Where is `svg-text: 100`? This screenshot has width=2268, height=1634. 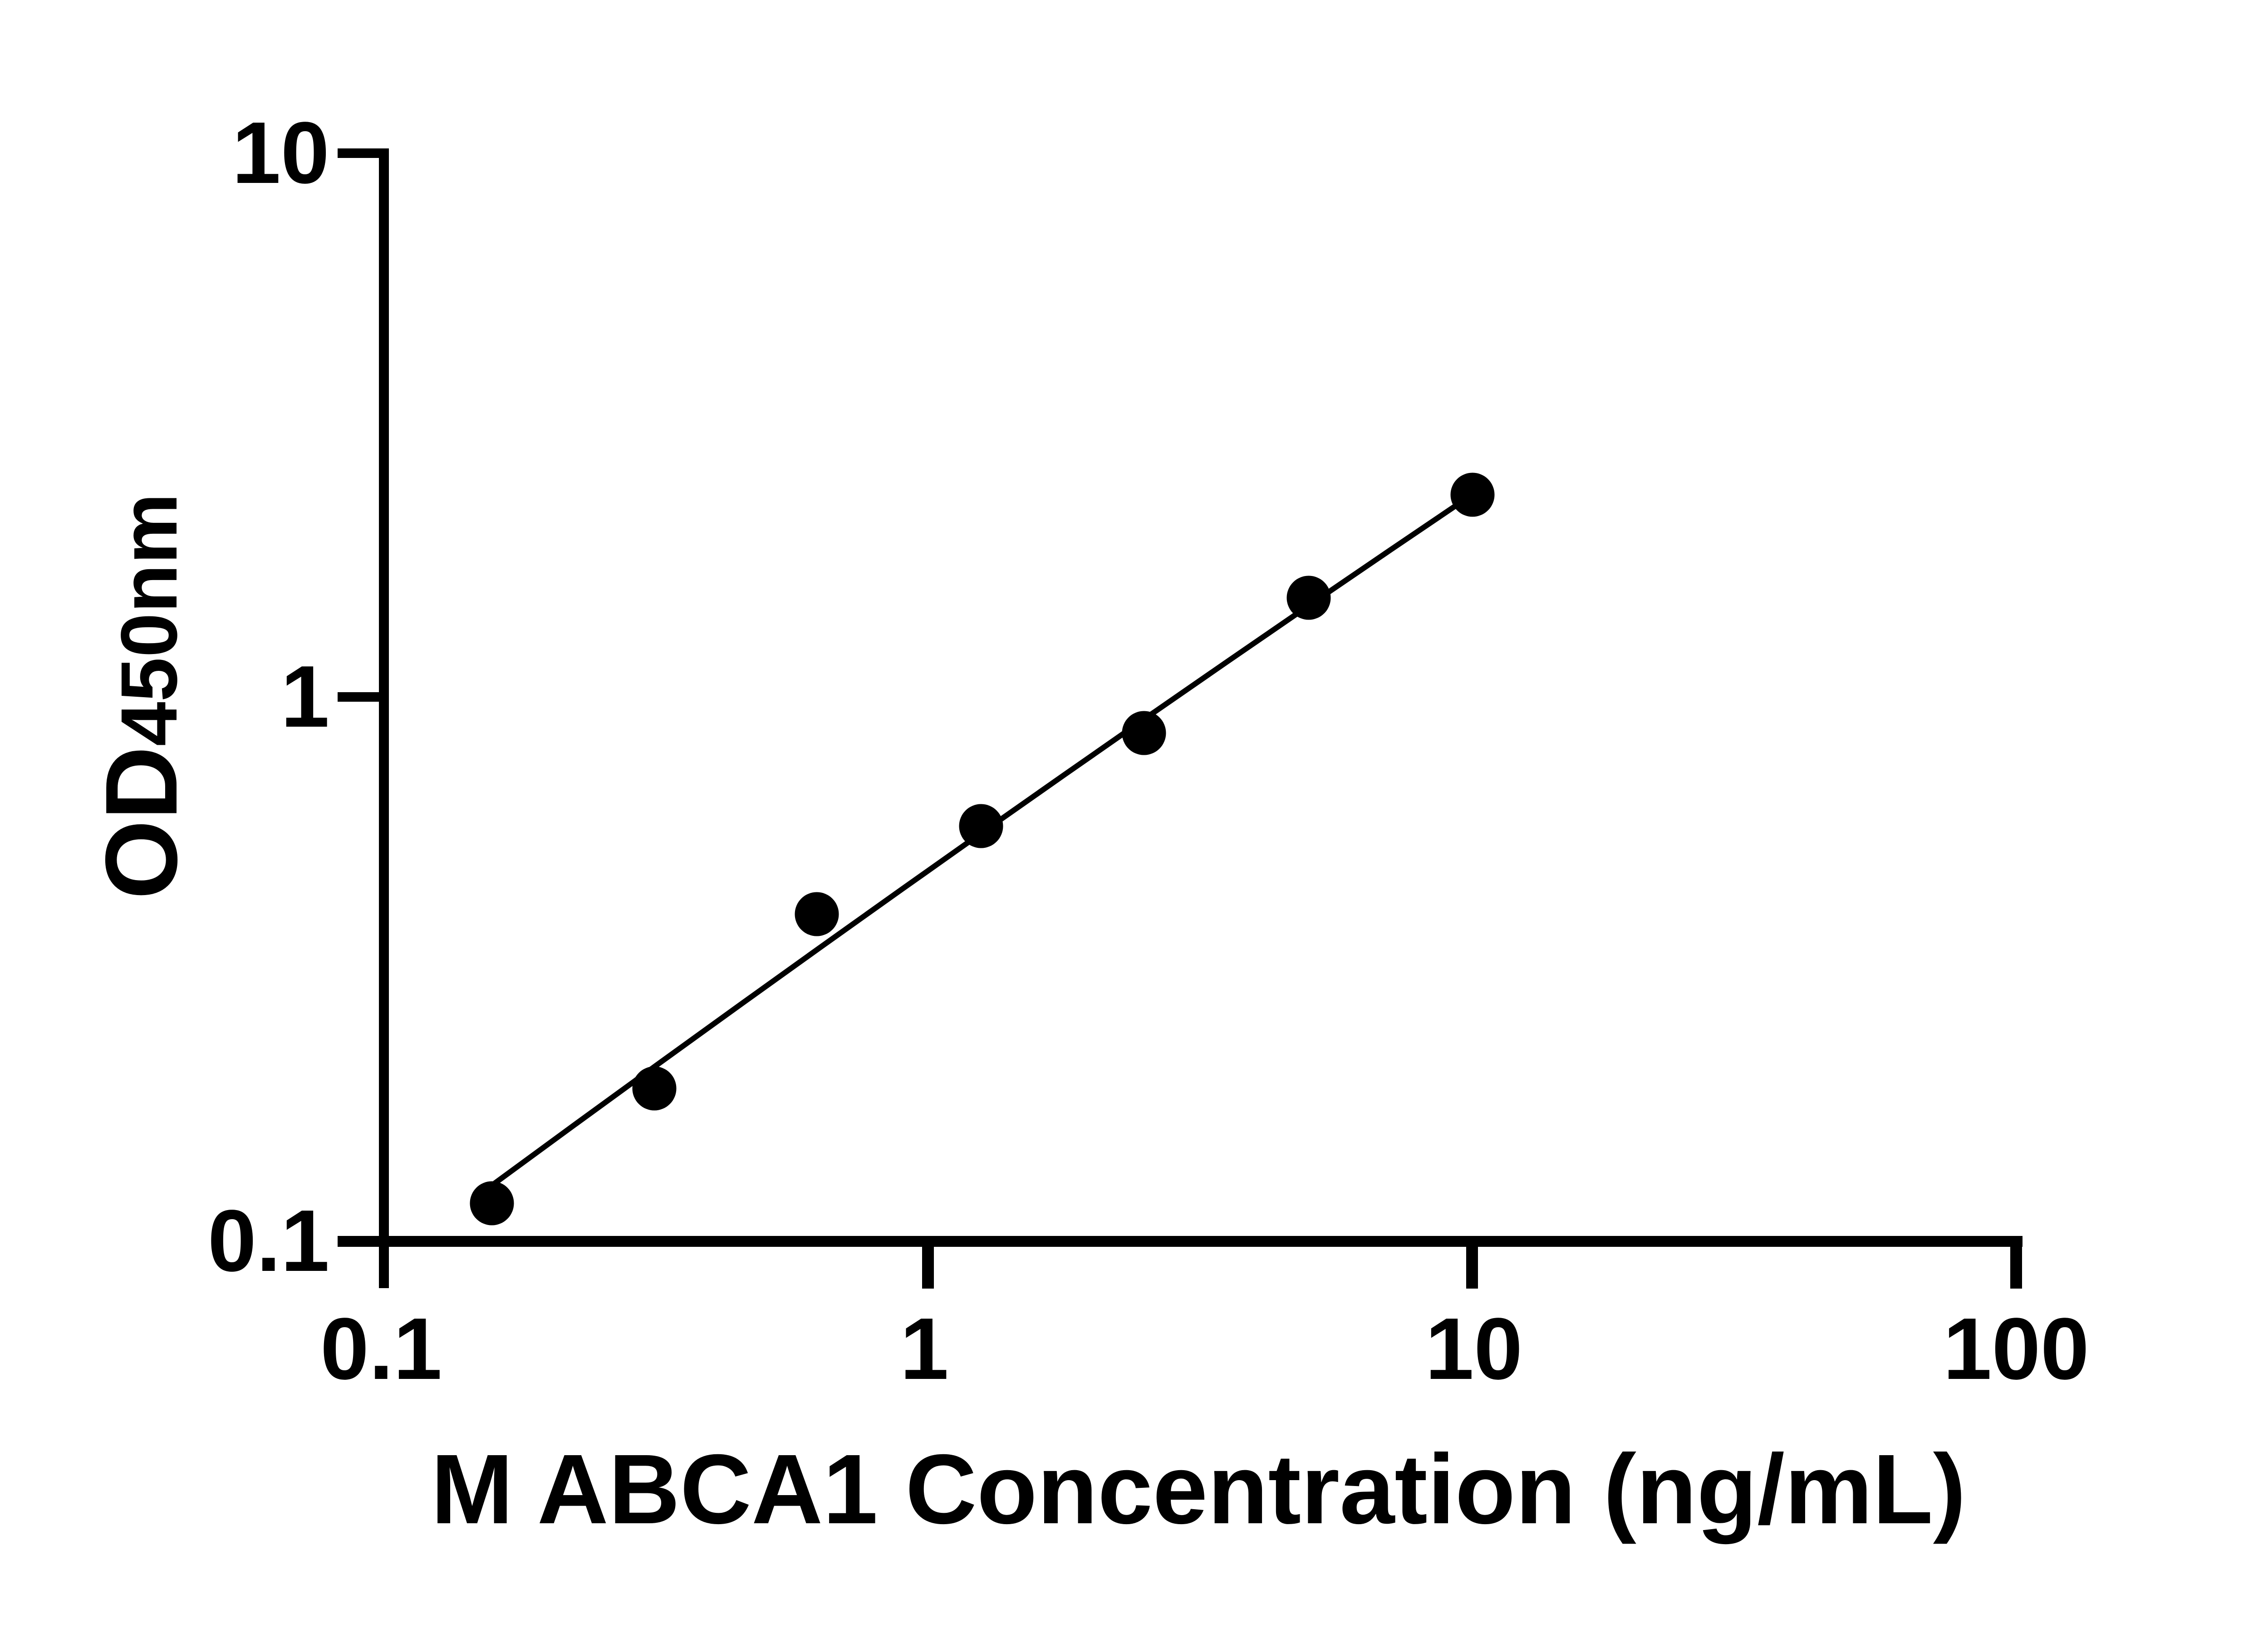 svg-text: 100 is located at coordinates (2016, 1348).